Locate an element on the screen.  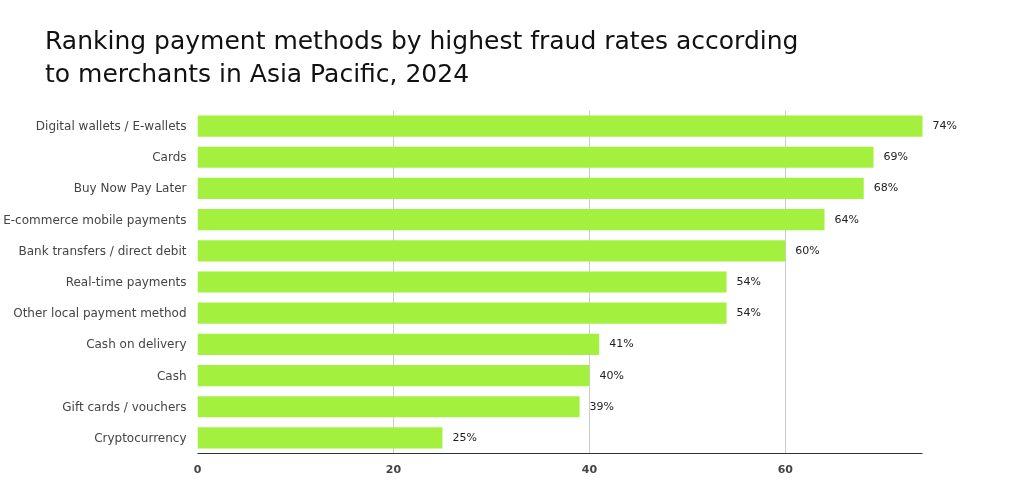
x-tick-label: 20 is located at coordinates (393, 469).